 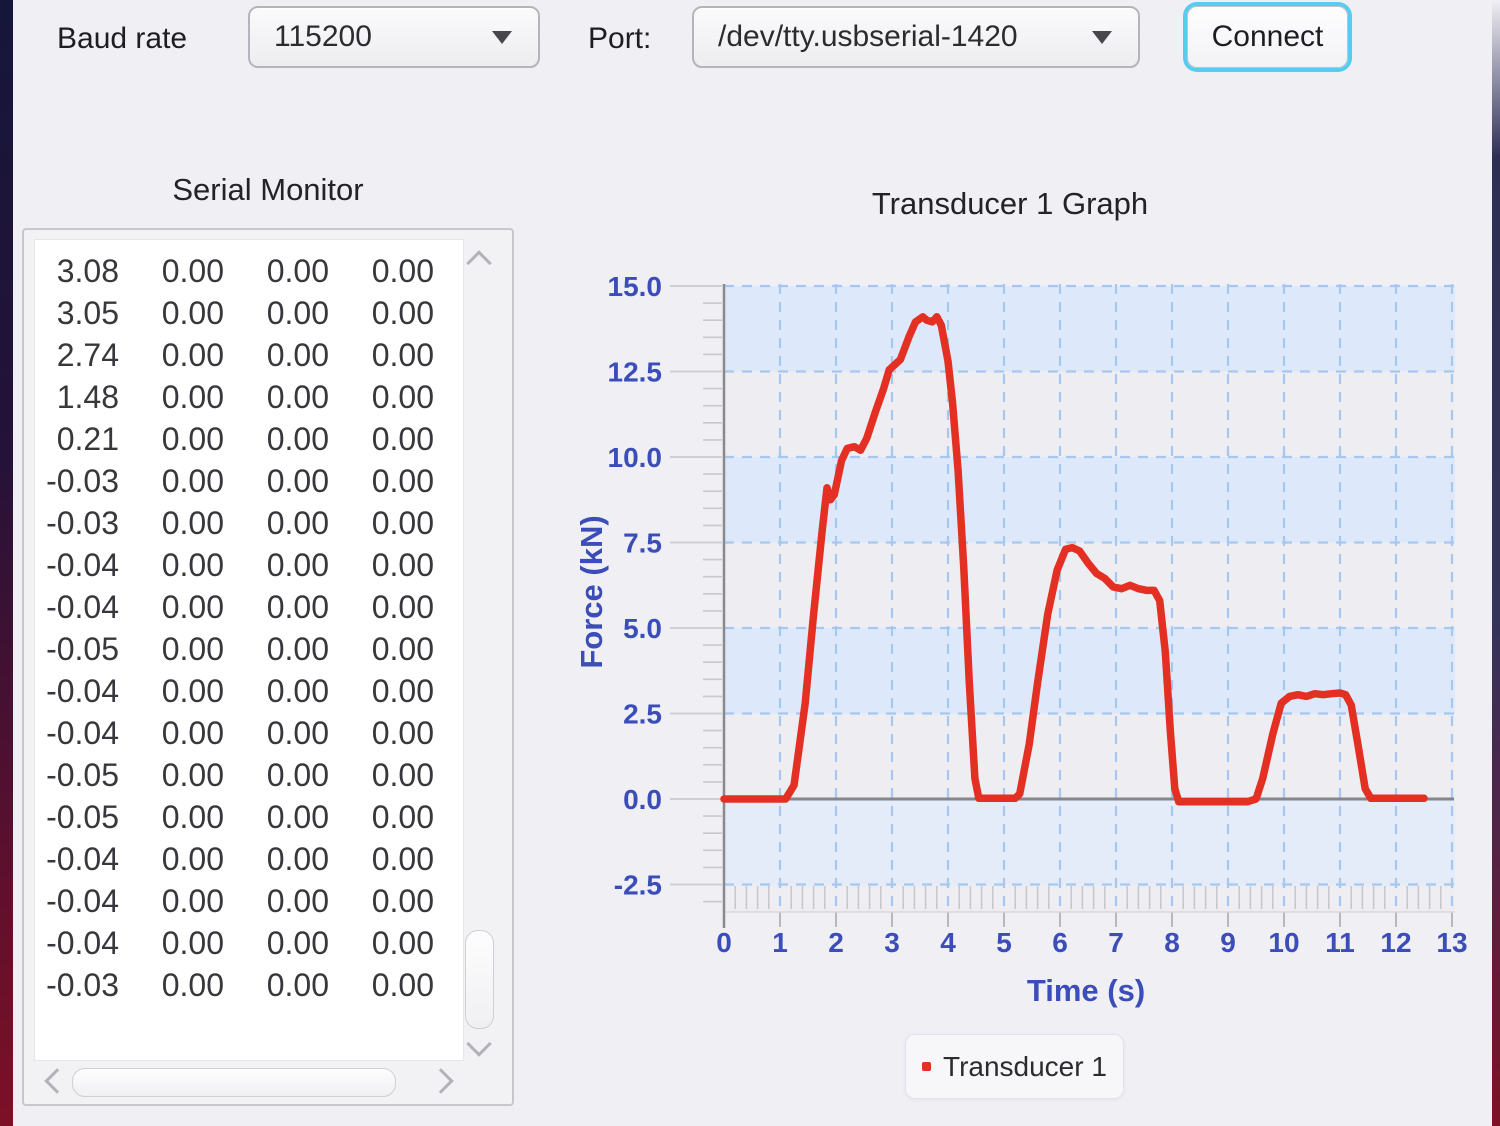 What do you see at coordinates (6, 563) in the screenshot?
I see `desktop-edge-left` at bounding box center [6, 563].